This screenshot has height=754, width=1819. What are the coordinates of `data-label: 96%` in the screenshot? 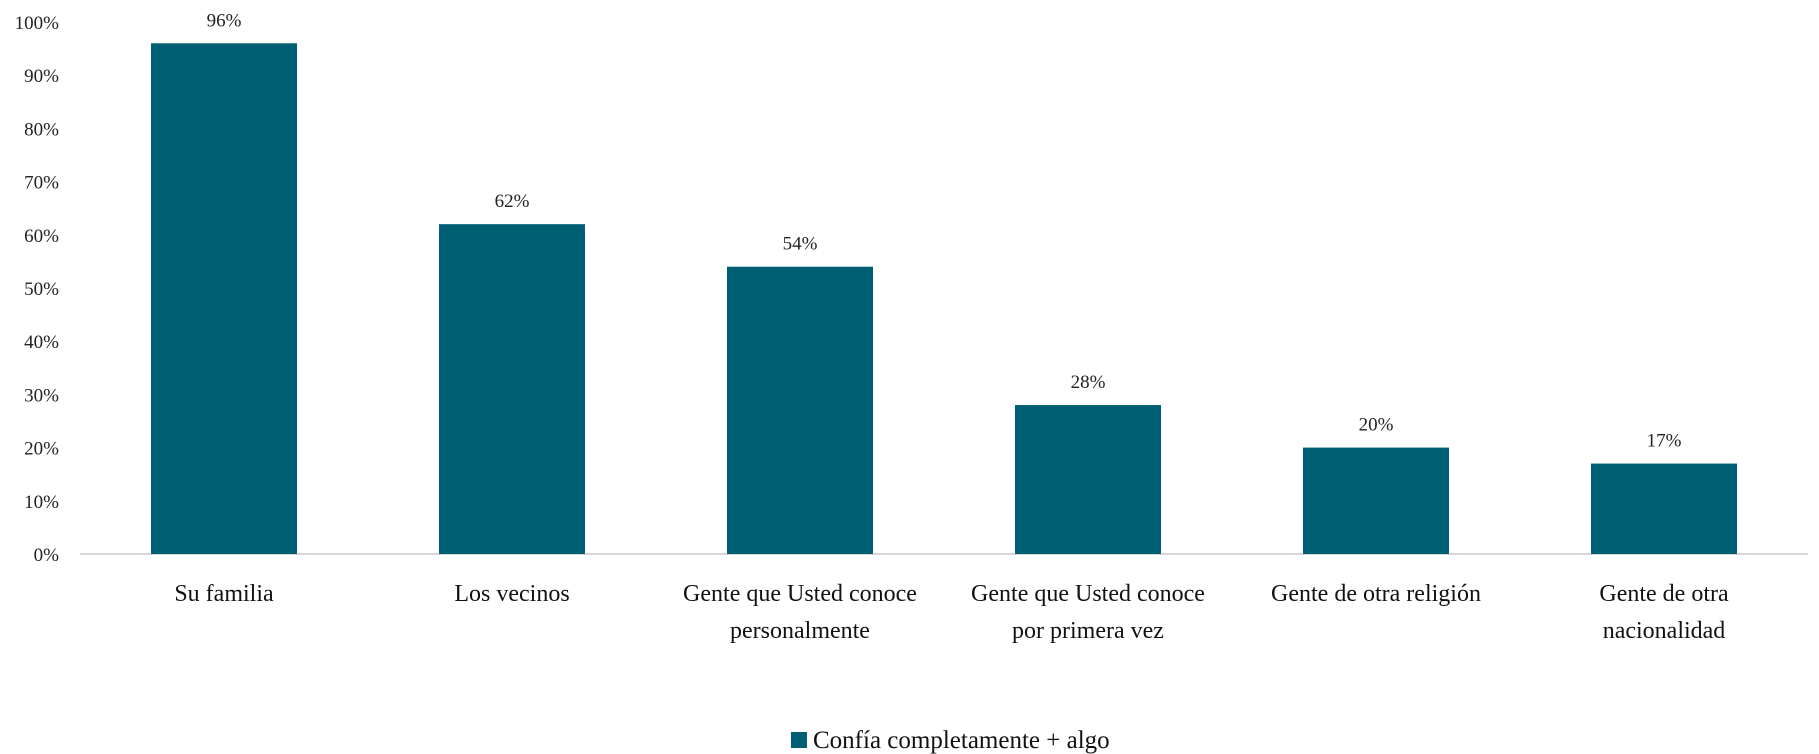 It's located at (224, 20).